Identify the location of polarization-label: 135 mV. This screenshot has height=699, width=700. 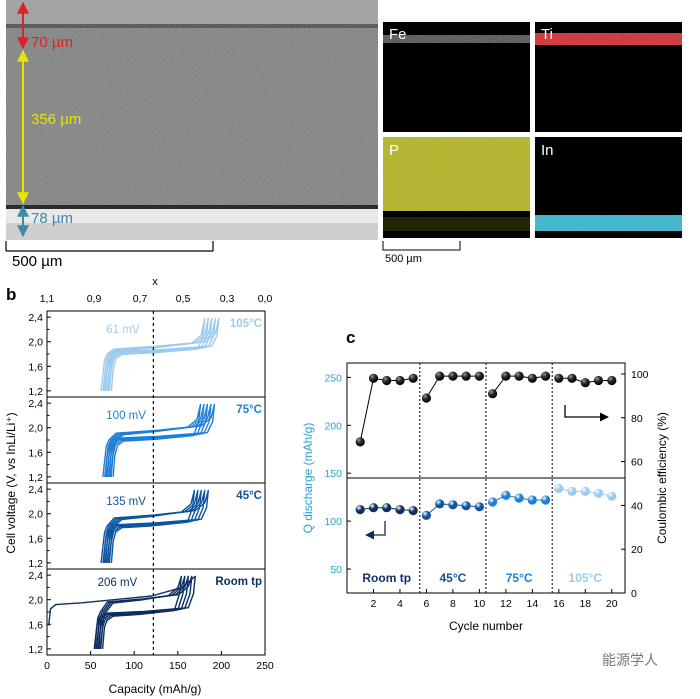
(126, 502).